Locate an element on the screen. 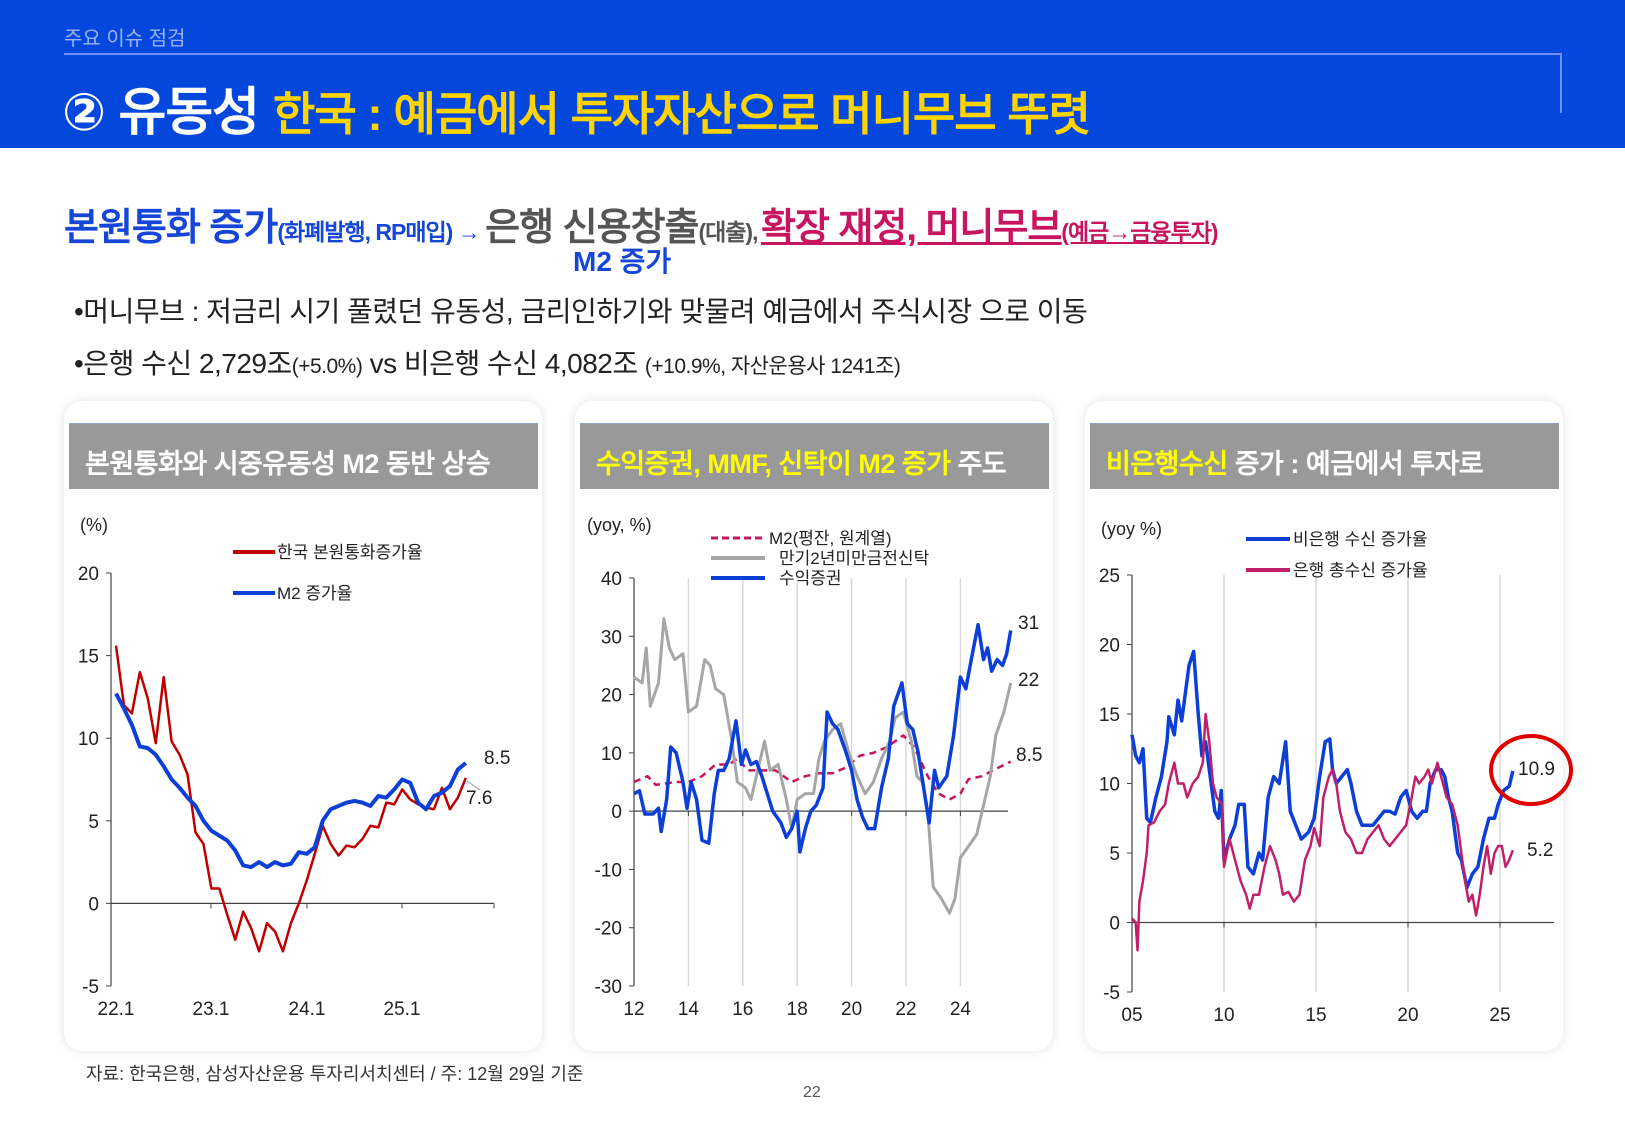  summary-part2: 은행 신용창출 is located at coordinates (592, 228).